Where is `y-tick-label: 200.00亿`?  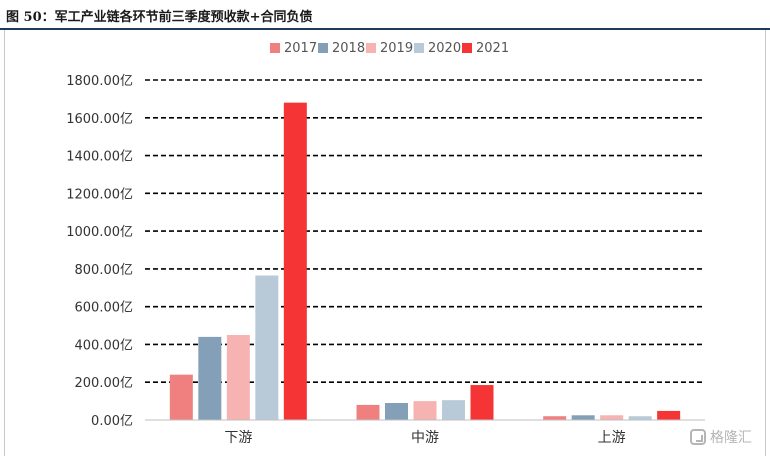 y-tick-label: 200.00亿 is located at coordinates (104, 383).